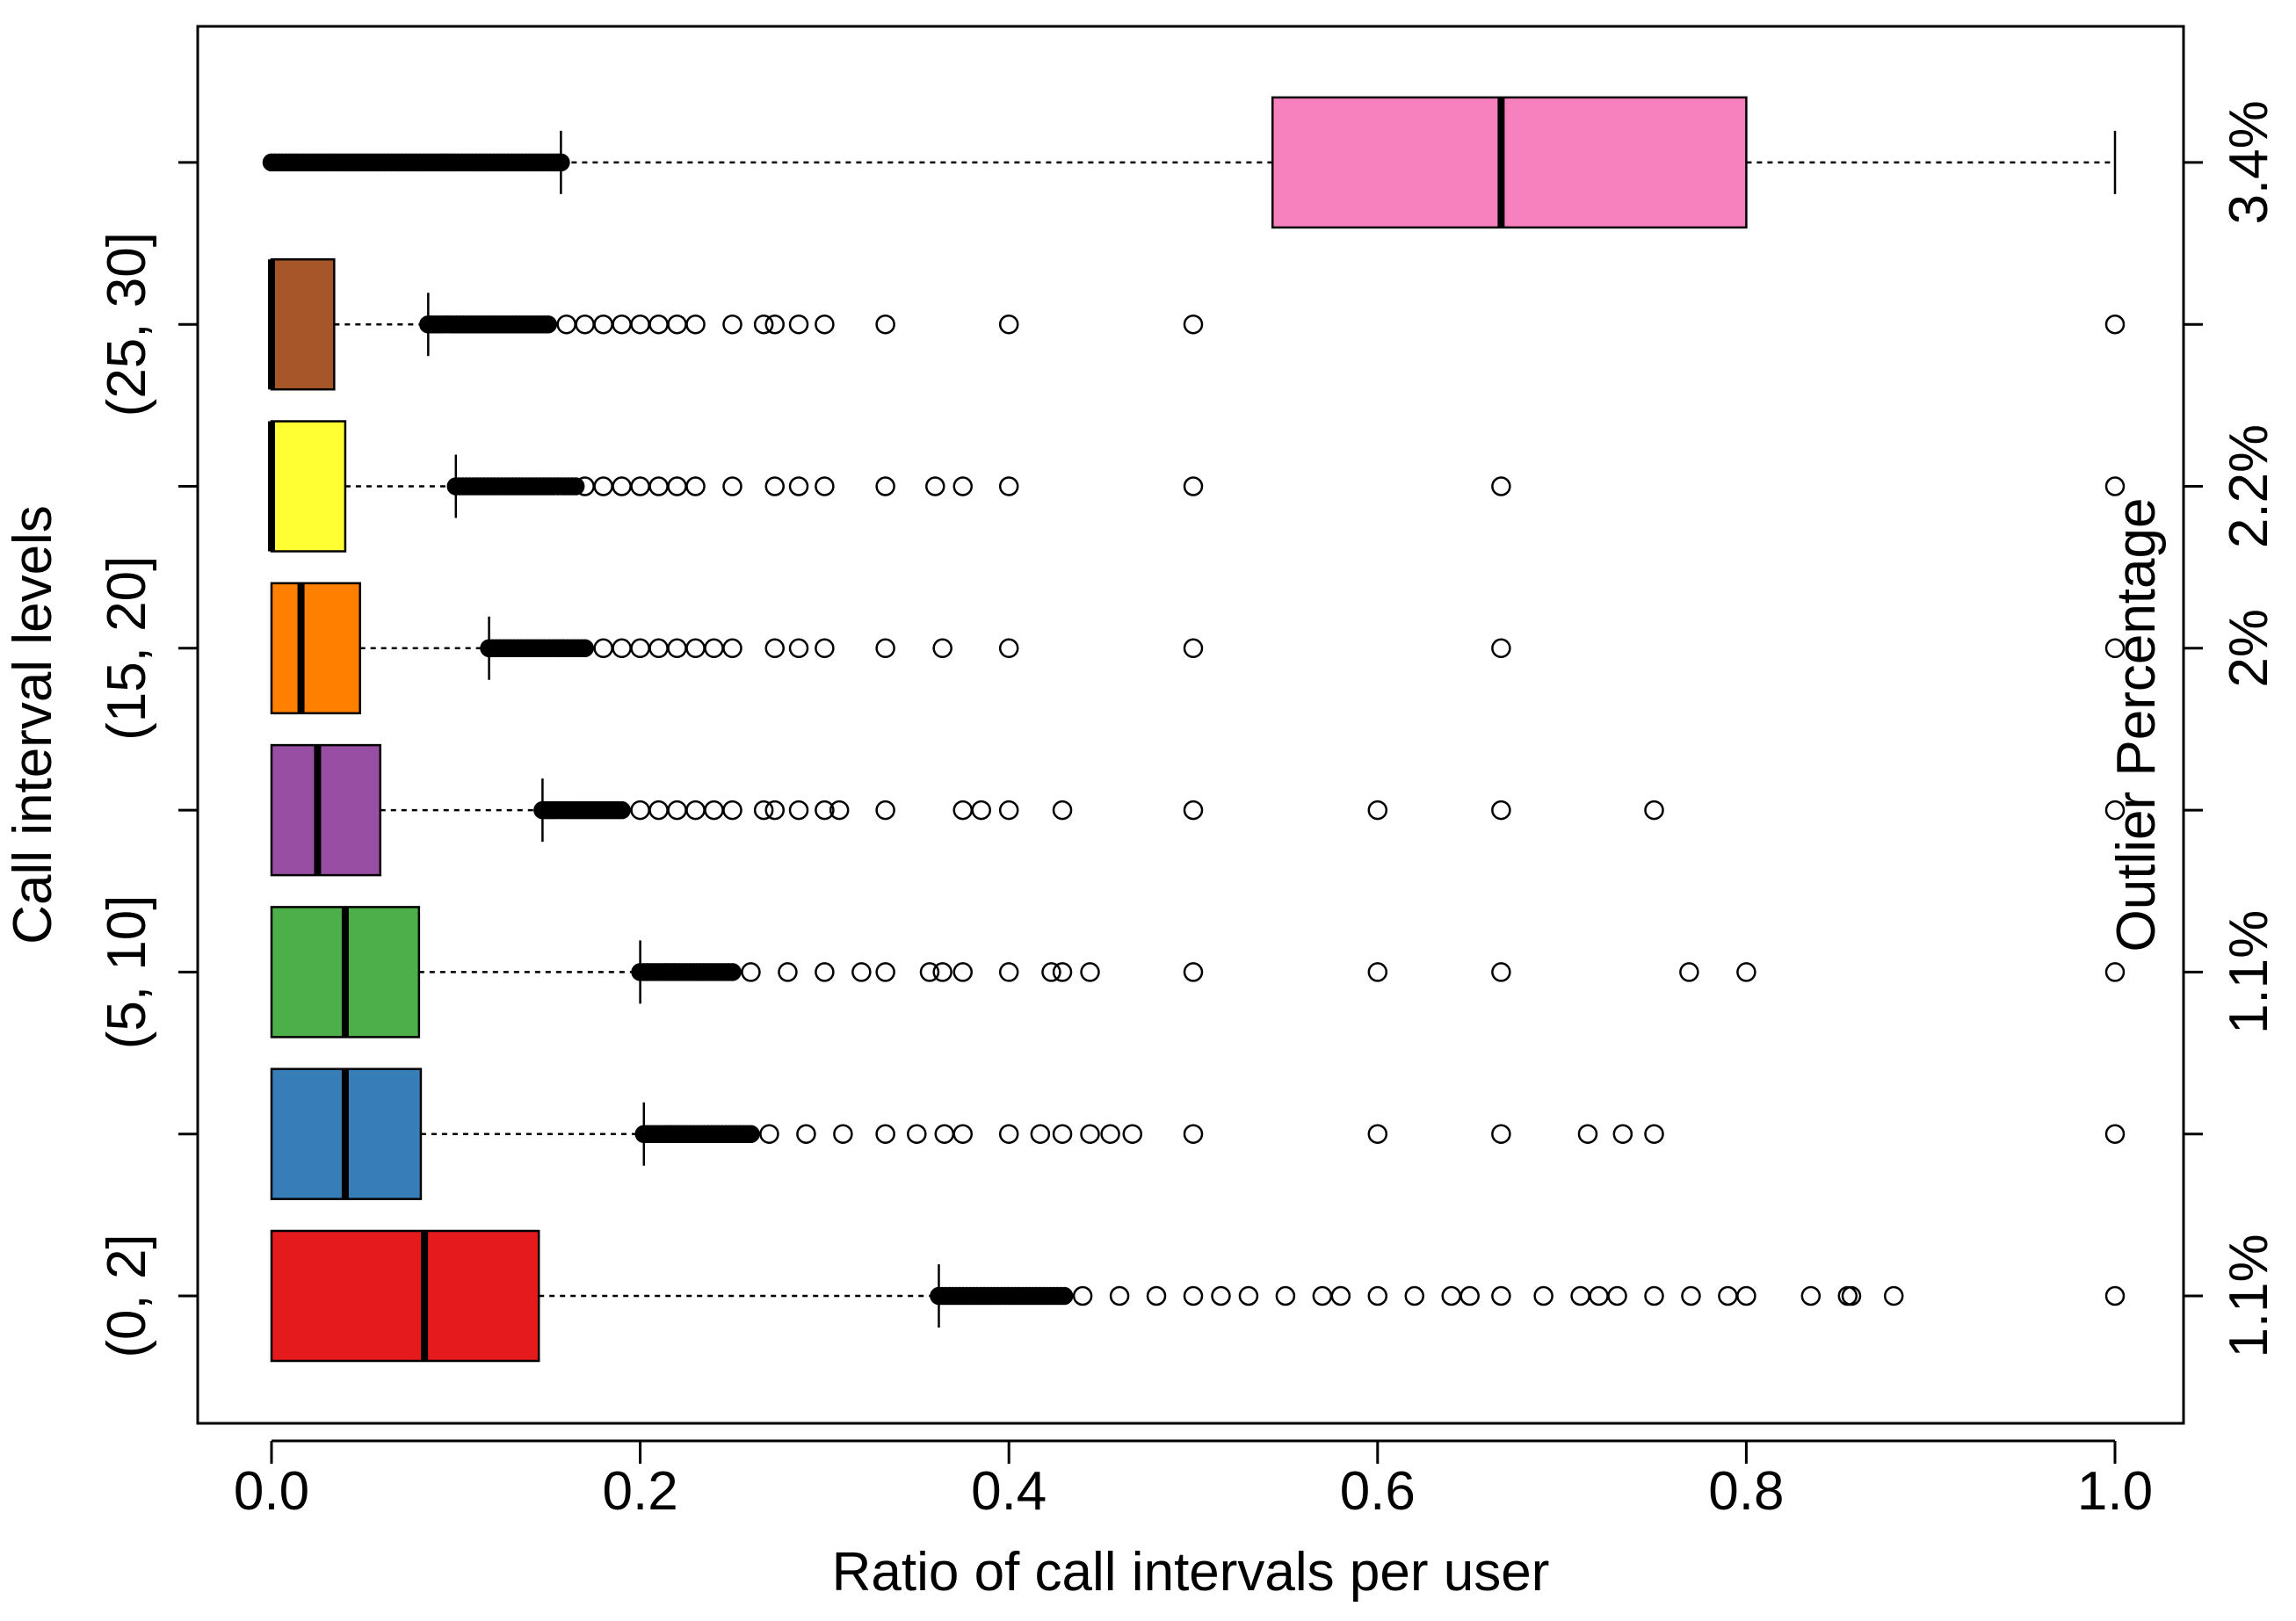 This screenshot has width=2296, height=1621. What do you see at coordinates (2249, 486) in the screenshot?
I see `y-tick-label-right: 2.2%` at bounding box center [2249, 486].